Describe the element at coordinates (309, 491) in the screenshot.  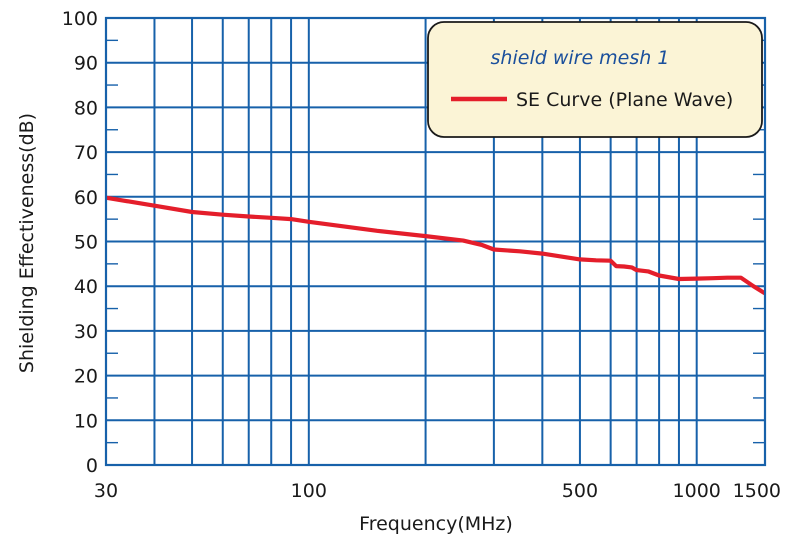
I see `x-tick-label: 100` at that location.